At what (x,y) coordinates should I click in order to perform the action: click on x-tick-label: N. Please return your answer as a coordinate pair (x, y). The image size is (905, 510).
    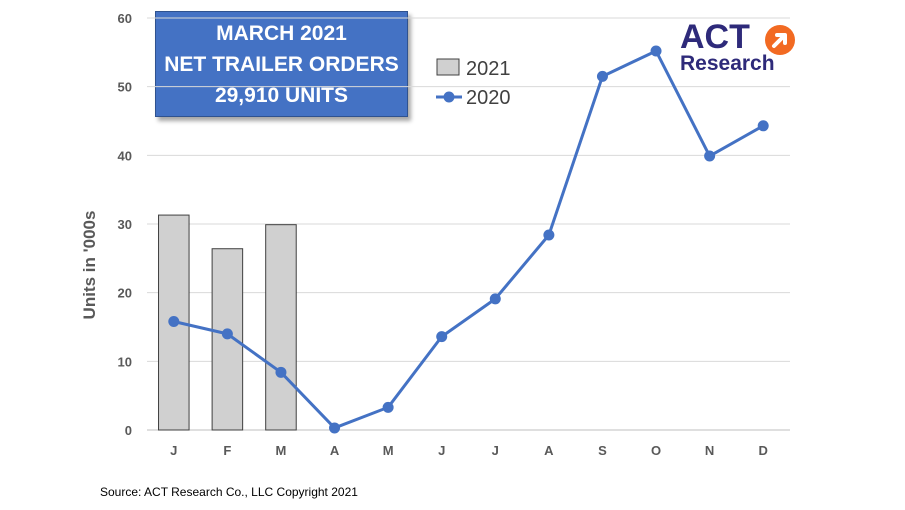
    Looking at the image, I should click on (709, 450).